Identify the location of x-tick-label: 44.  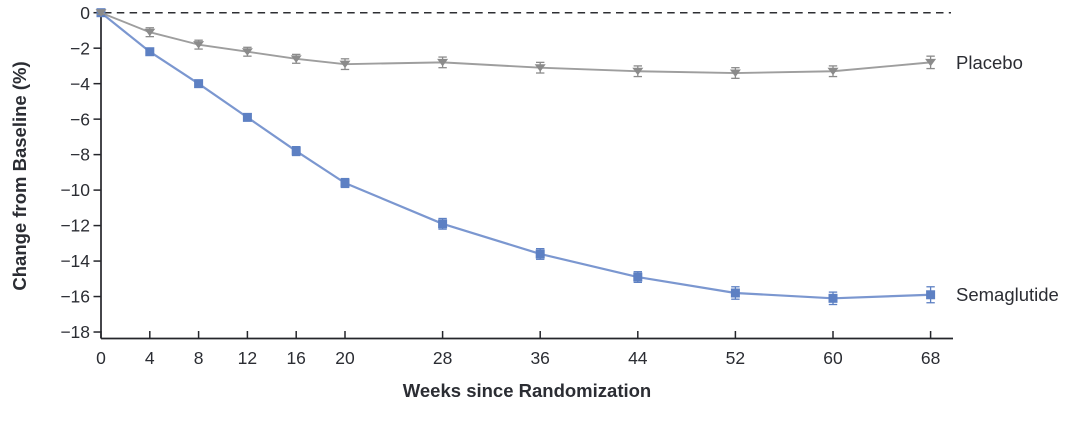
(638, 358).